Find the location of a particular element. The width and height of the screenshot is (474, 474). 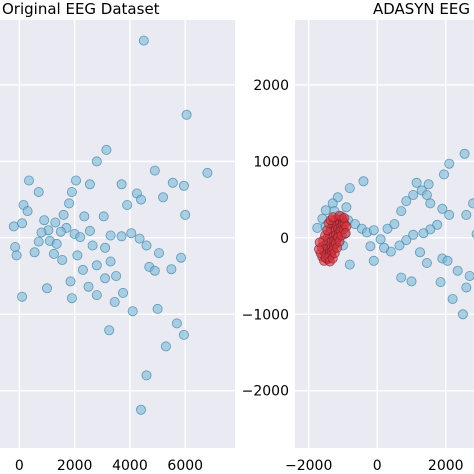

y-tick-label: −1000 is located at coordinates (265, 315).